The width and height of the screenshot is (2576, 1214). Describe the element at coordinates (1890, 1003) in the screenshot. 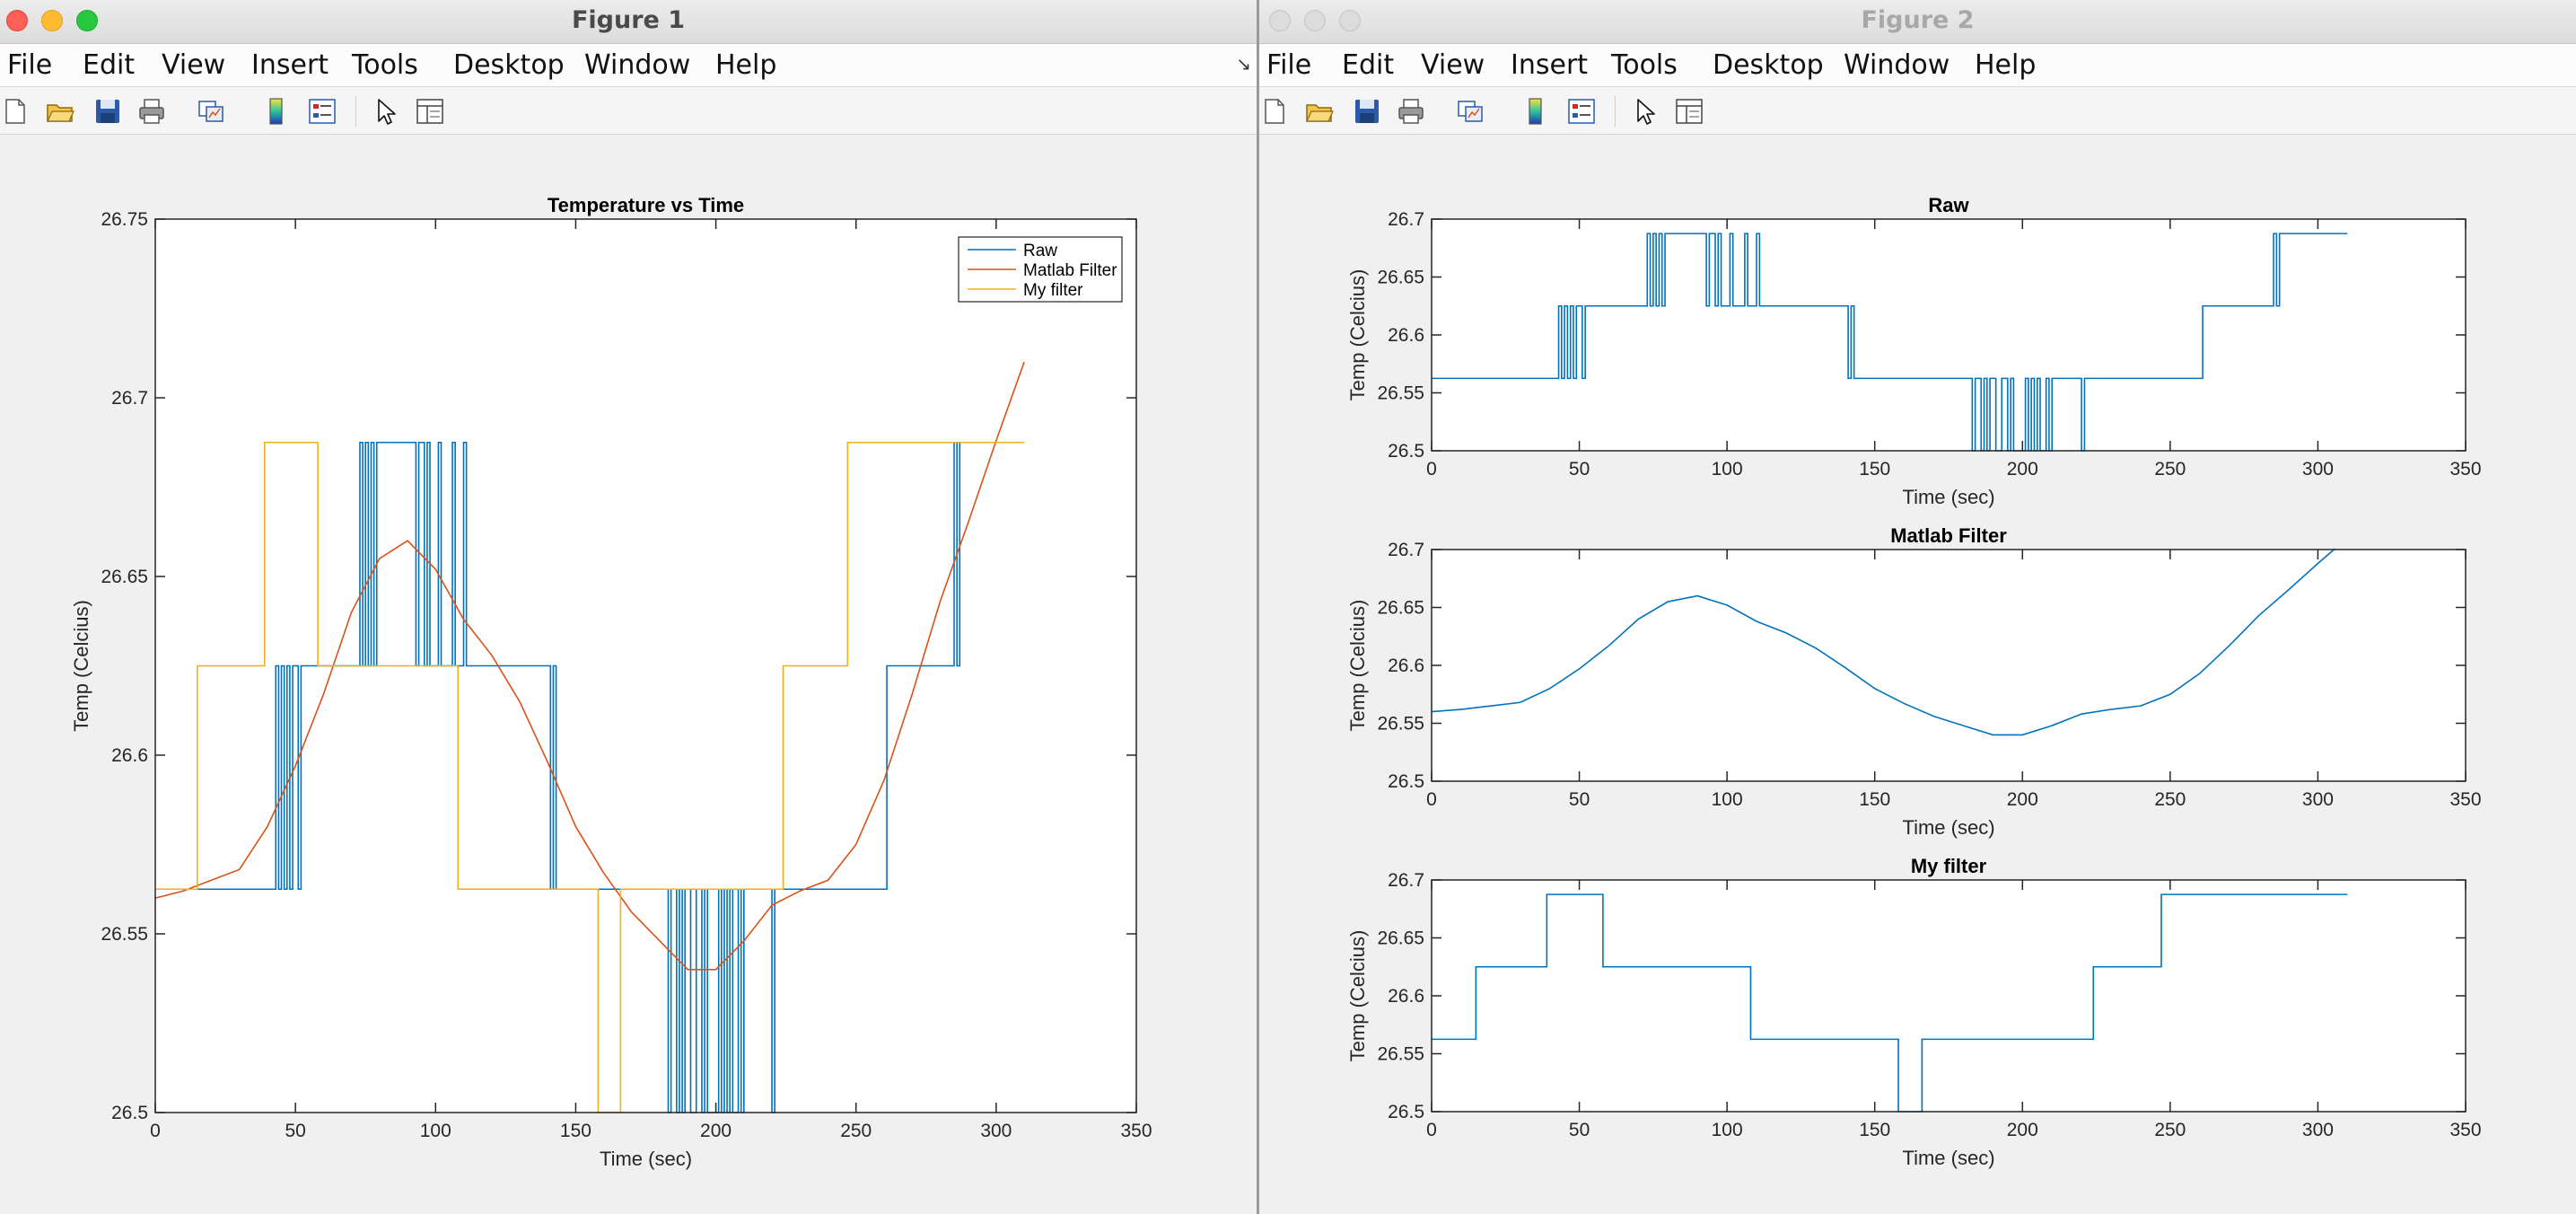

I see `series-line-myfilter` at that location.